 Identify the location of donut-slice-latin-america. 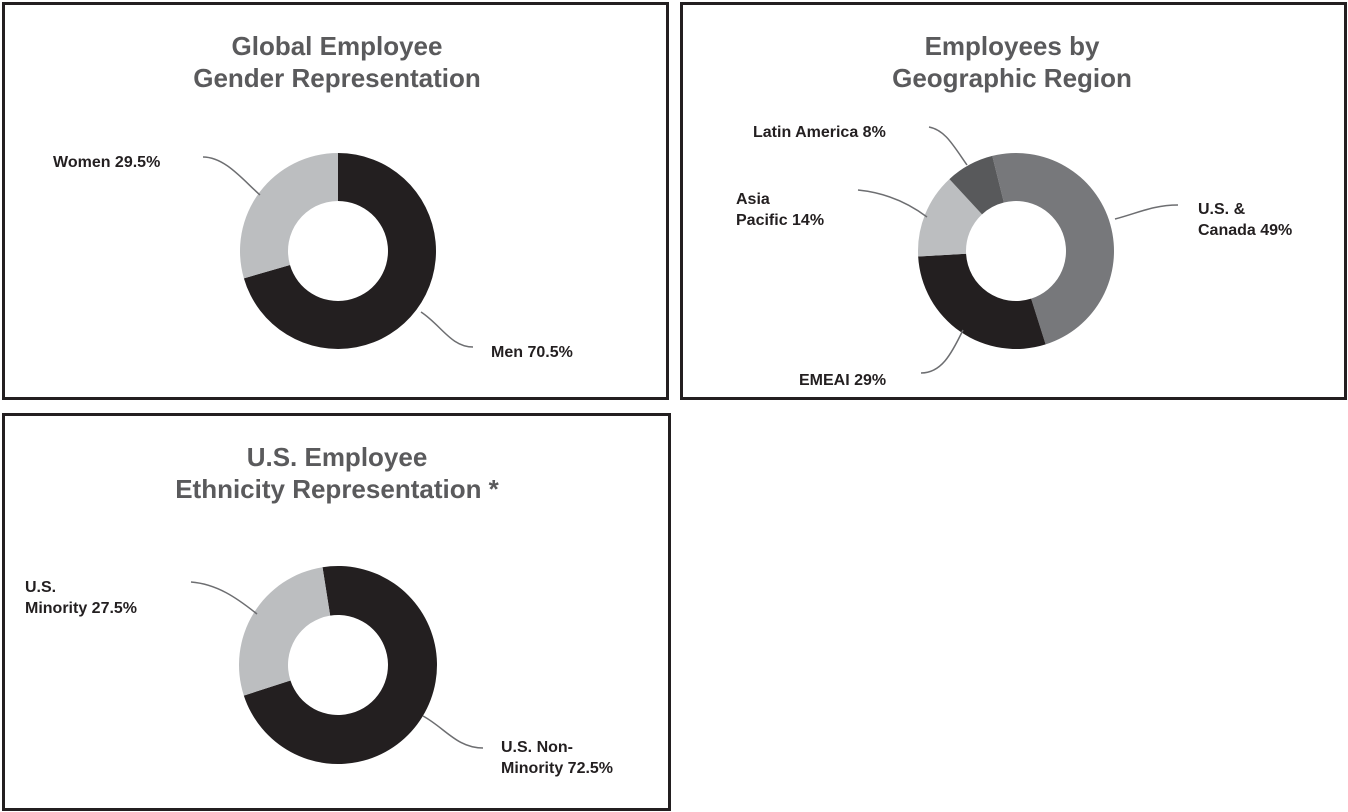
(976, 185).